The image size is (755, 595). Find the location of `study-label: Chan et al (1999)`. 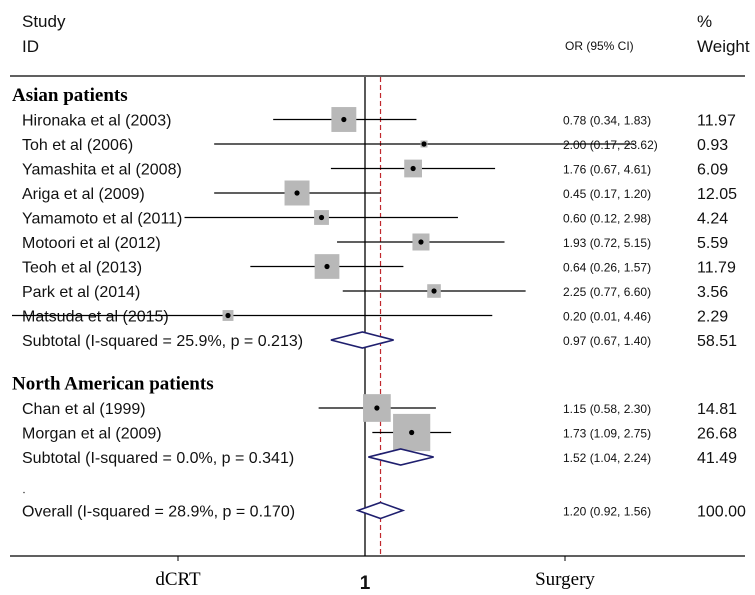

study-label: Chan et al (1999) is located at coordinates (84, 409).